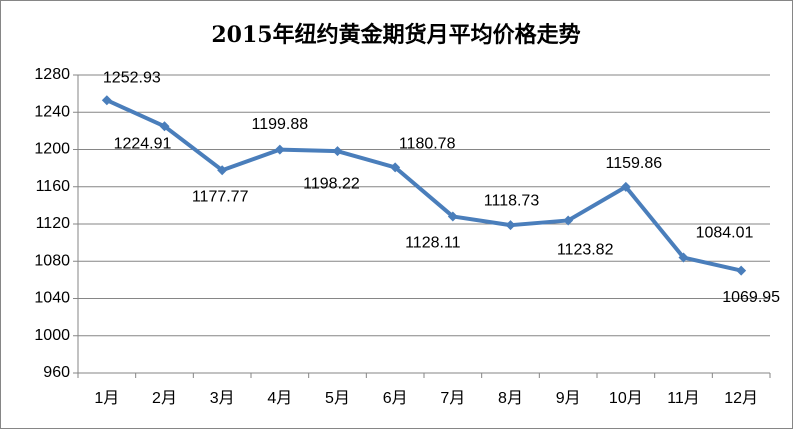 This screenshot has height=429, width=793. What do you see at coordinates (52, 335) in the screenshot?
I see `y-tick-label: 1000` at bounding box center [52, 335].